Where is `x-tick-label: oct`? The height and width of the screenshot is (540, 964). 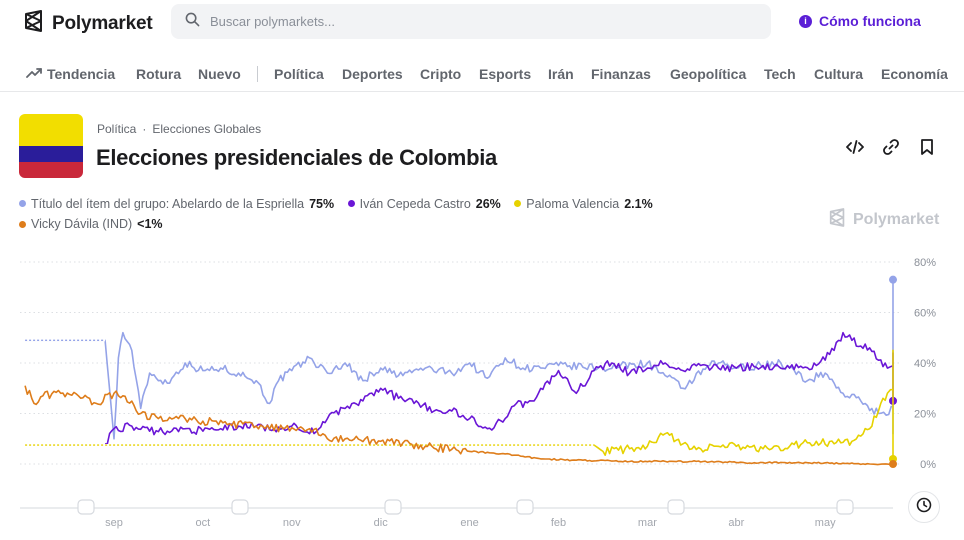
x-tick-label: oct is located at coordinates (203, 523).